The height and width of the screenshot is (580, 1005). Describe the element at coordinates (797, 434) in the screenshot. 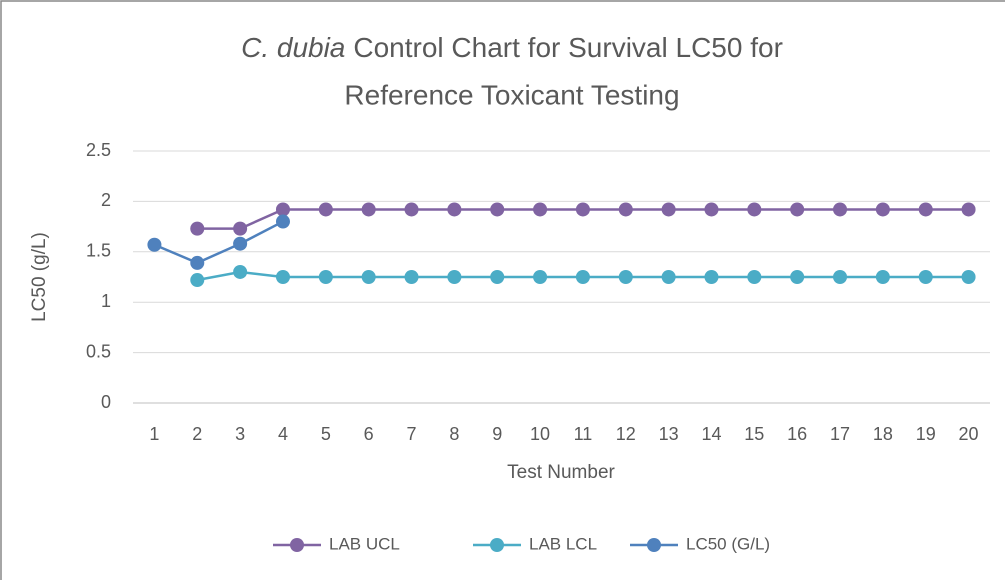

I see `x-tick-label: 16` at that location.